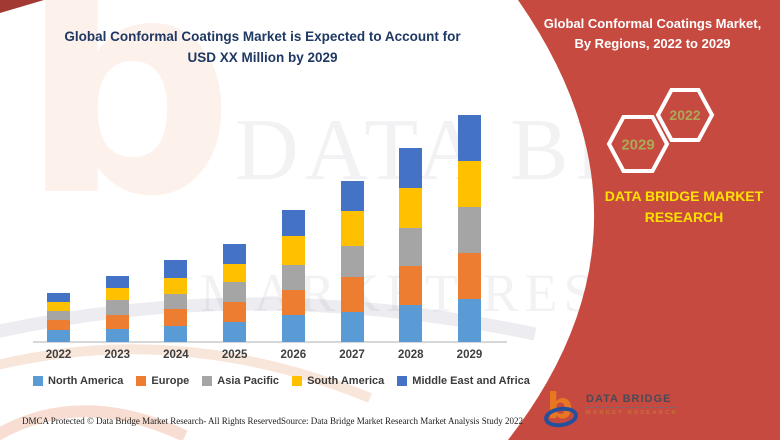  Describe the element at coordinates (262, 57) in the screenshot. I see `chart-title-line2: USD XX Million by 2029` at that location.